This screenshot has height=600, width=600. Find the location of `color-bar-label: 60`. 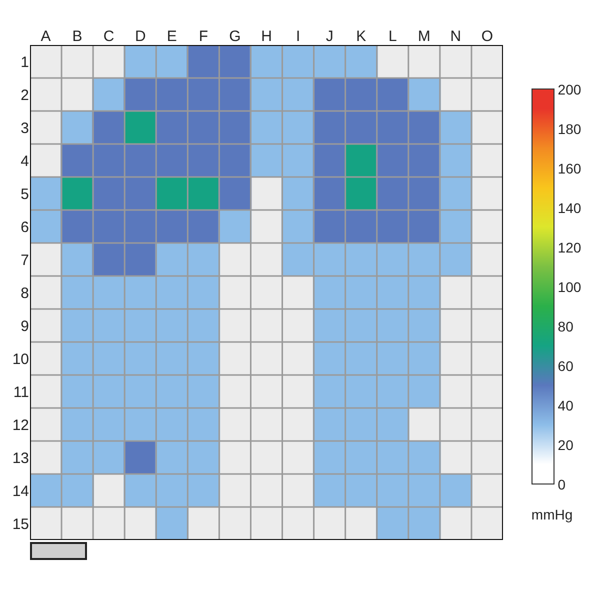

color-bar-label: 60 is located at coordinates (566, 366).